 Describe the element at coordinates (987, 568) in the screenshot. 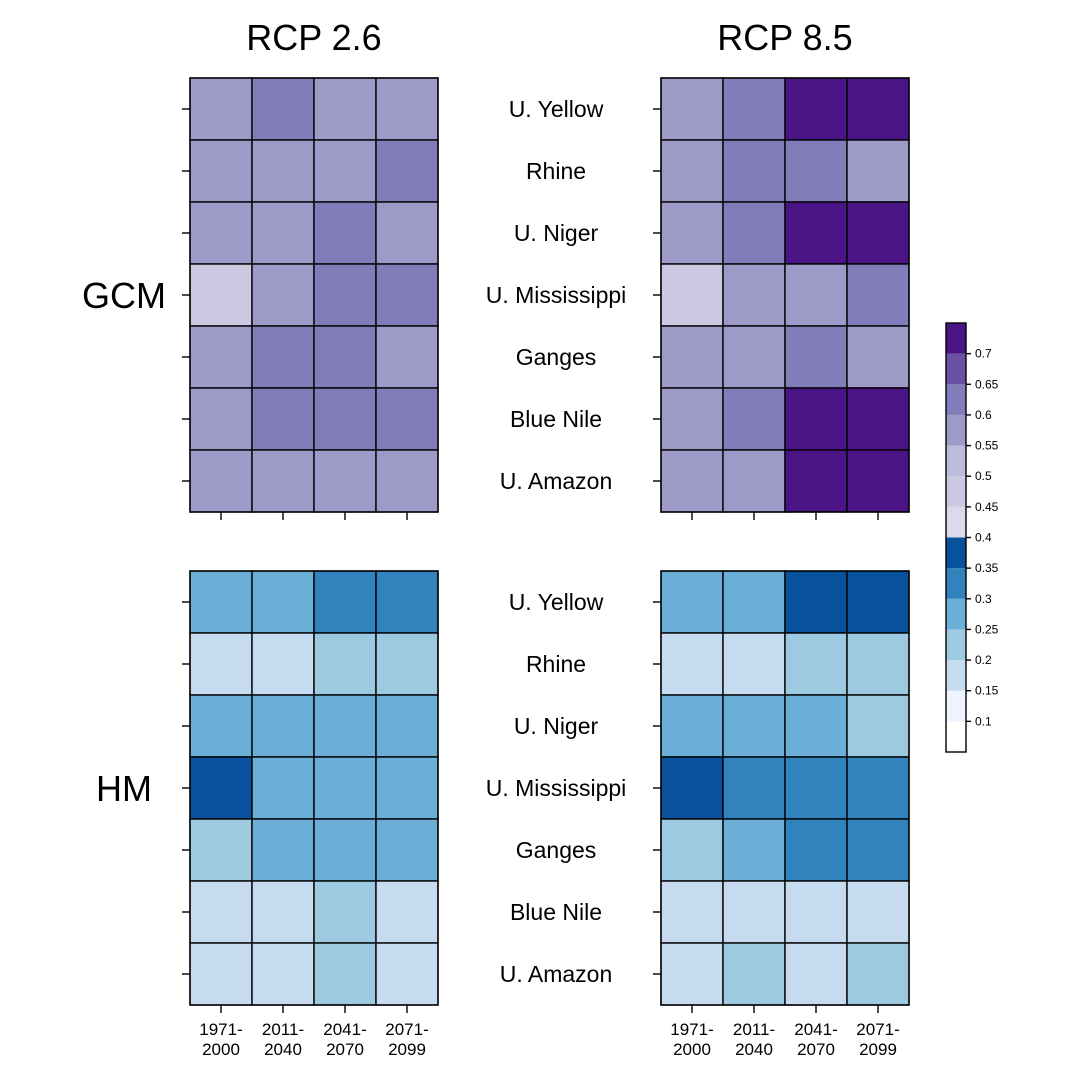

I see `legend-tick-label: 0.35` at that location.